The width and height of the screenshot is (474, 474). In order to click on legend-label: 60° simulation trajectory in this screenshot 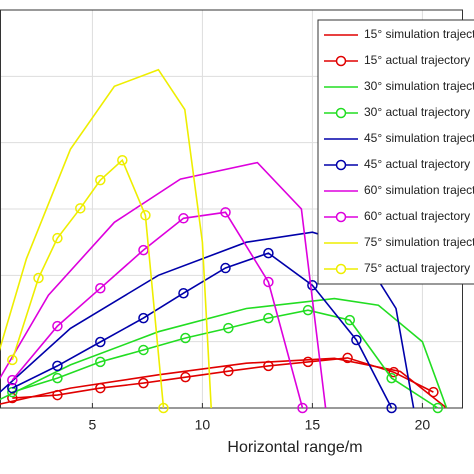, I will do `click(419, 190)`.